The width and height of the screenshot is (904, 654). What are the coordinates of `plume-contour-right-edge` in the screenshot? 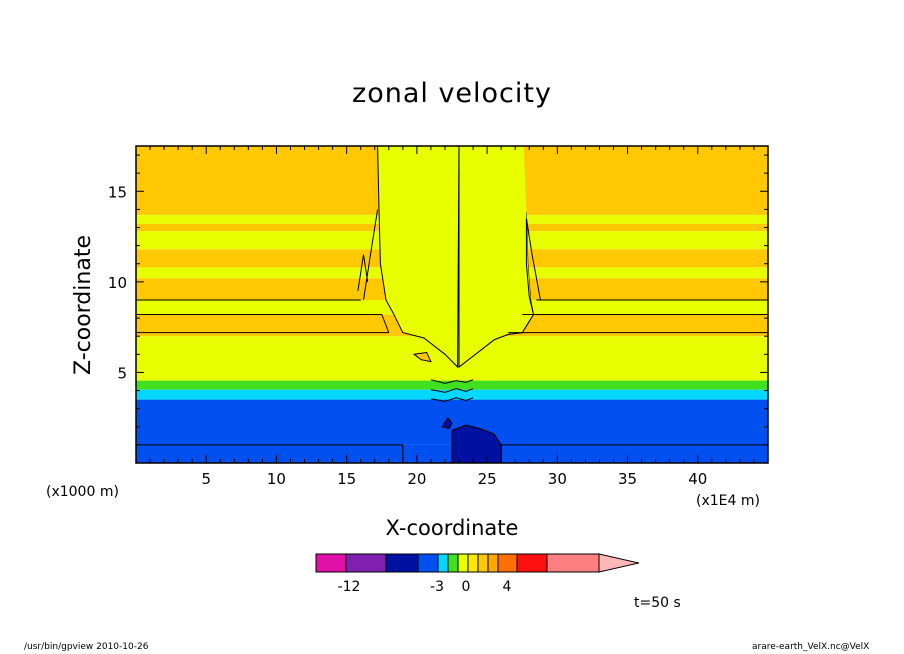 It's located at (533, 259).